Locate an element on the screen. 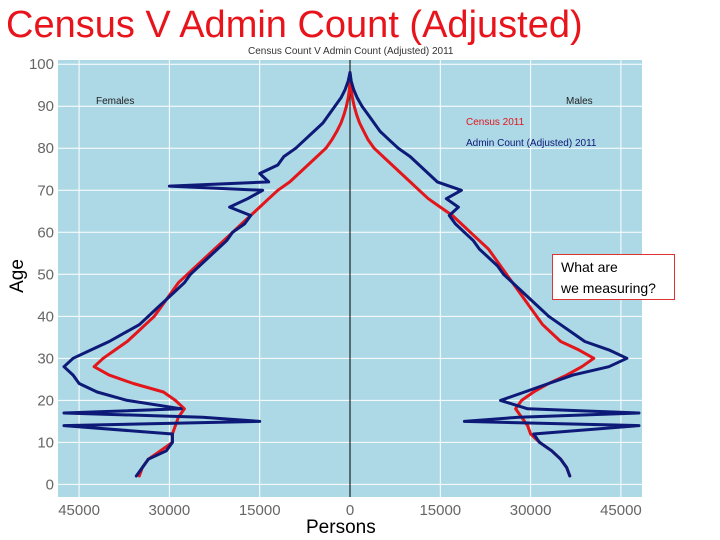 The image size is (720, 540). legend-census: Census 2011 is located at coordinates (495, 122).